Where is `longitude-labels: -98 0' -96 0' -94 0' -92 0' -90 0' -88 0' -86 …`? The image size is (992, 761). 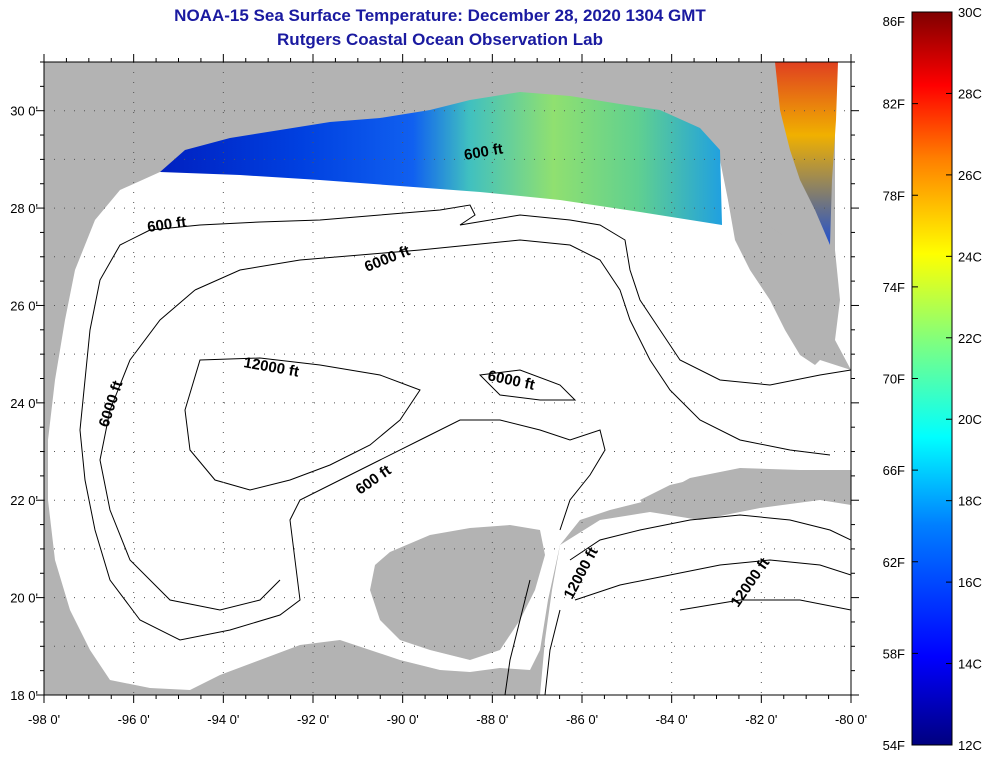
longitude-labels: -98 0' -96 0' -94 0' -92 0' -90 0' -88 0' -86 … is located at coordinates (447, 719).